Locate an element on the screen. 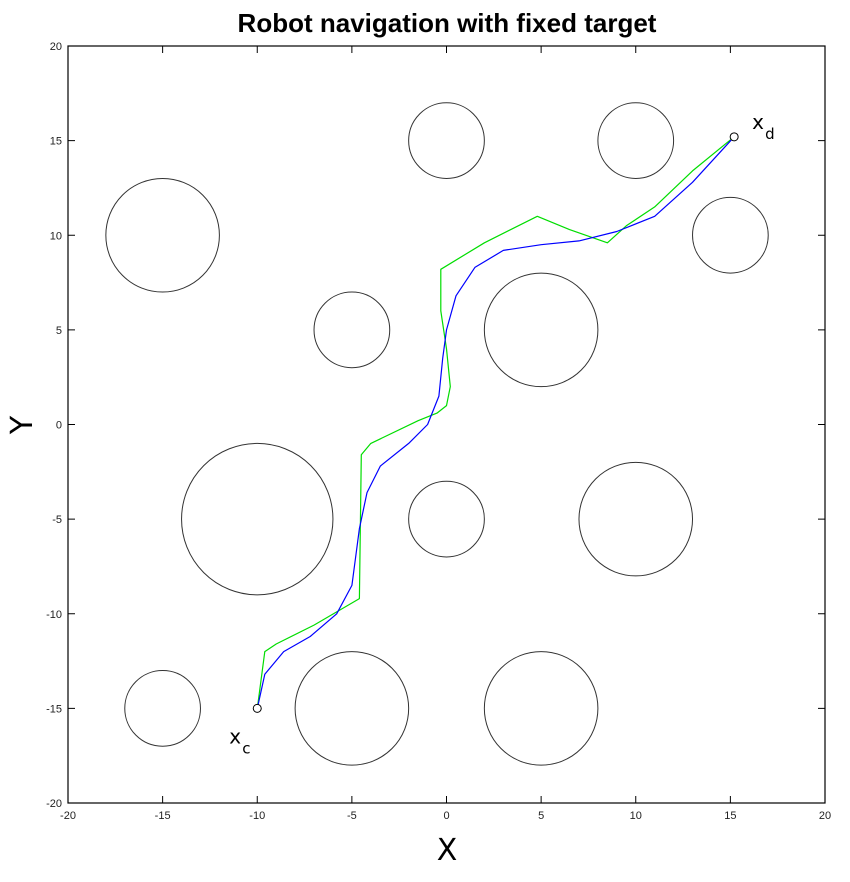 This screenshot has width=850, height=882. y-tick-label: -10 is located at coordinates (54, 615).